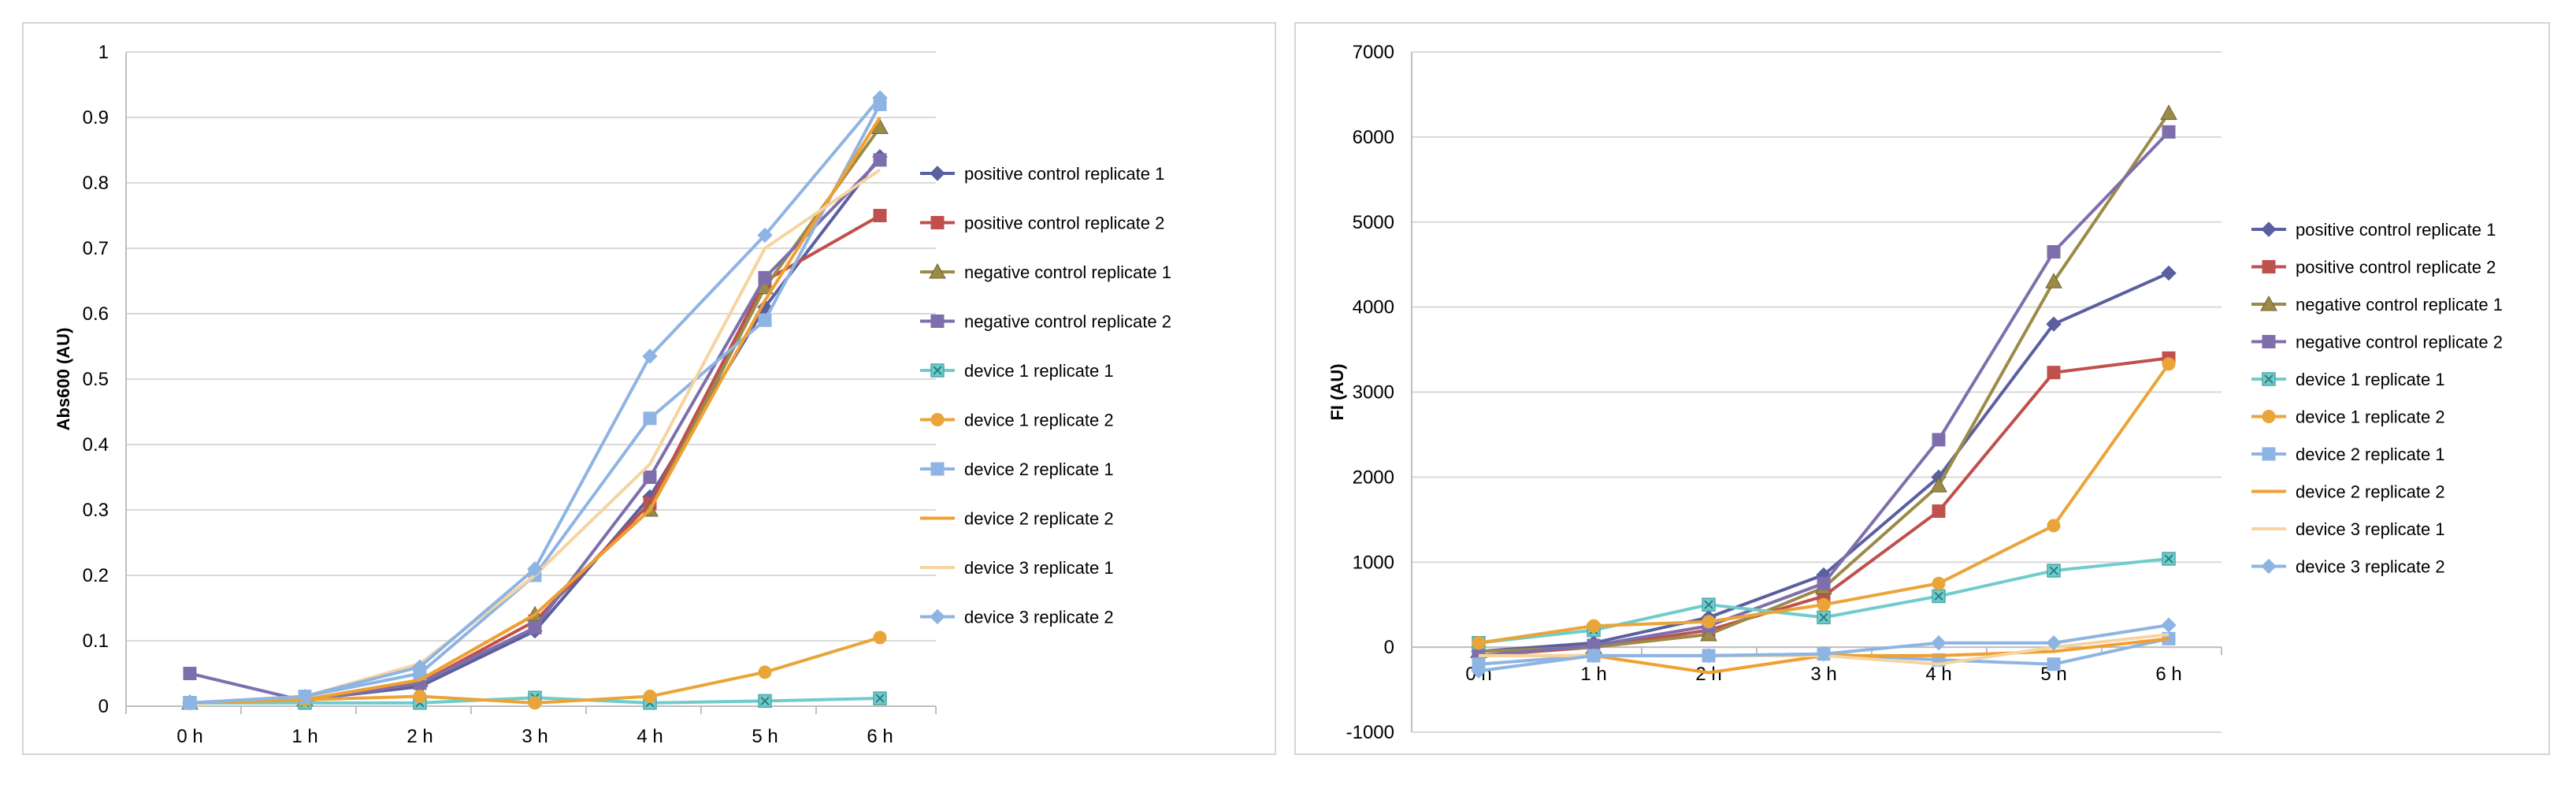  Describe the element at coordinates (1039, 519) in the screenshot. I see `legend-label: device 2 replicate 2` at that location.